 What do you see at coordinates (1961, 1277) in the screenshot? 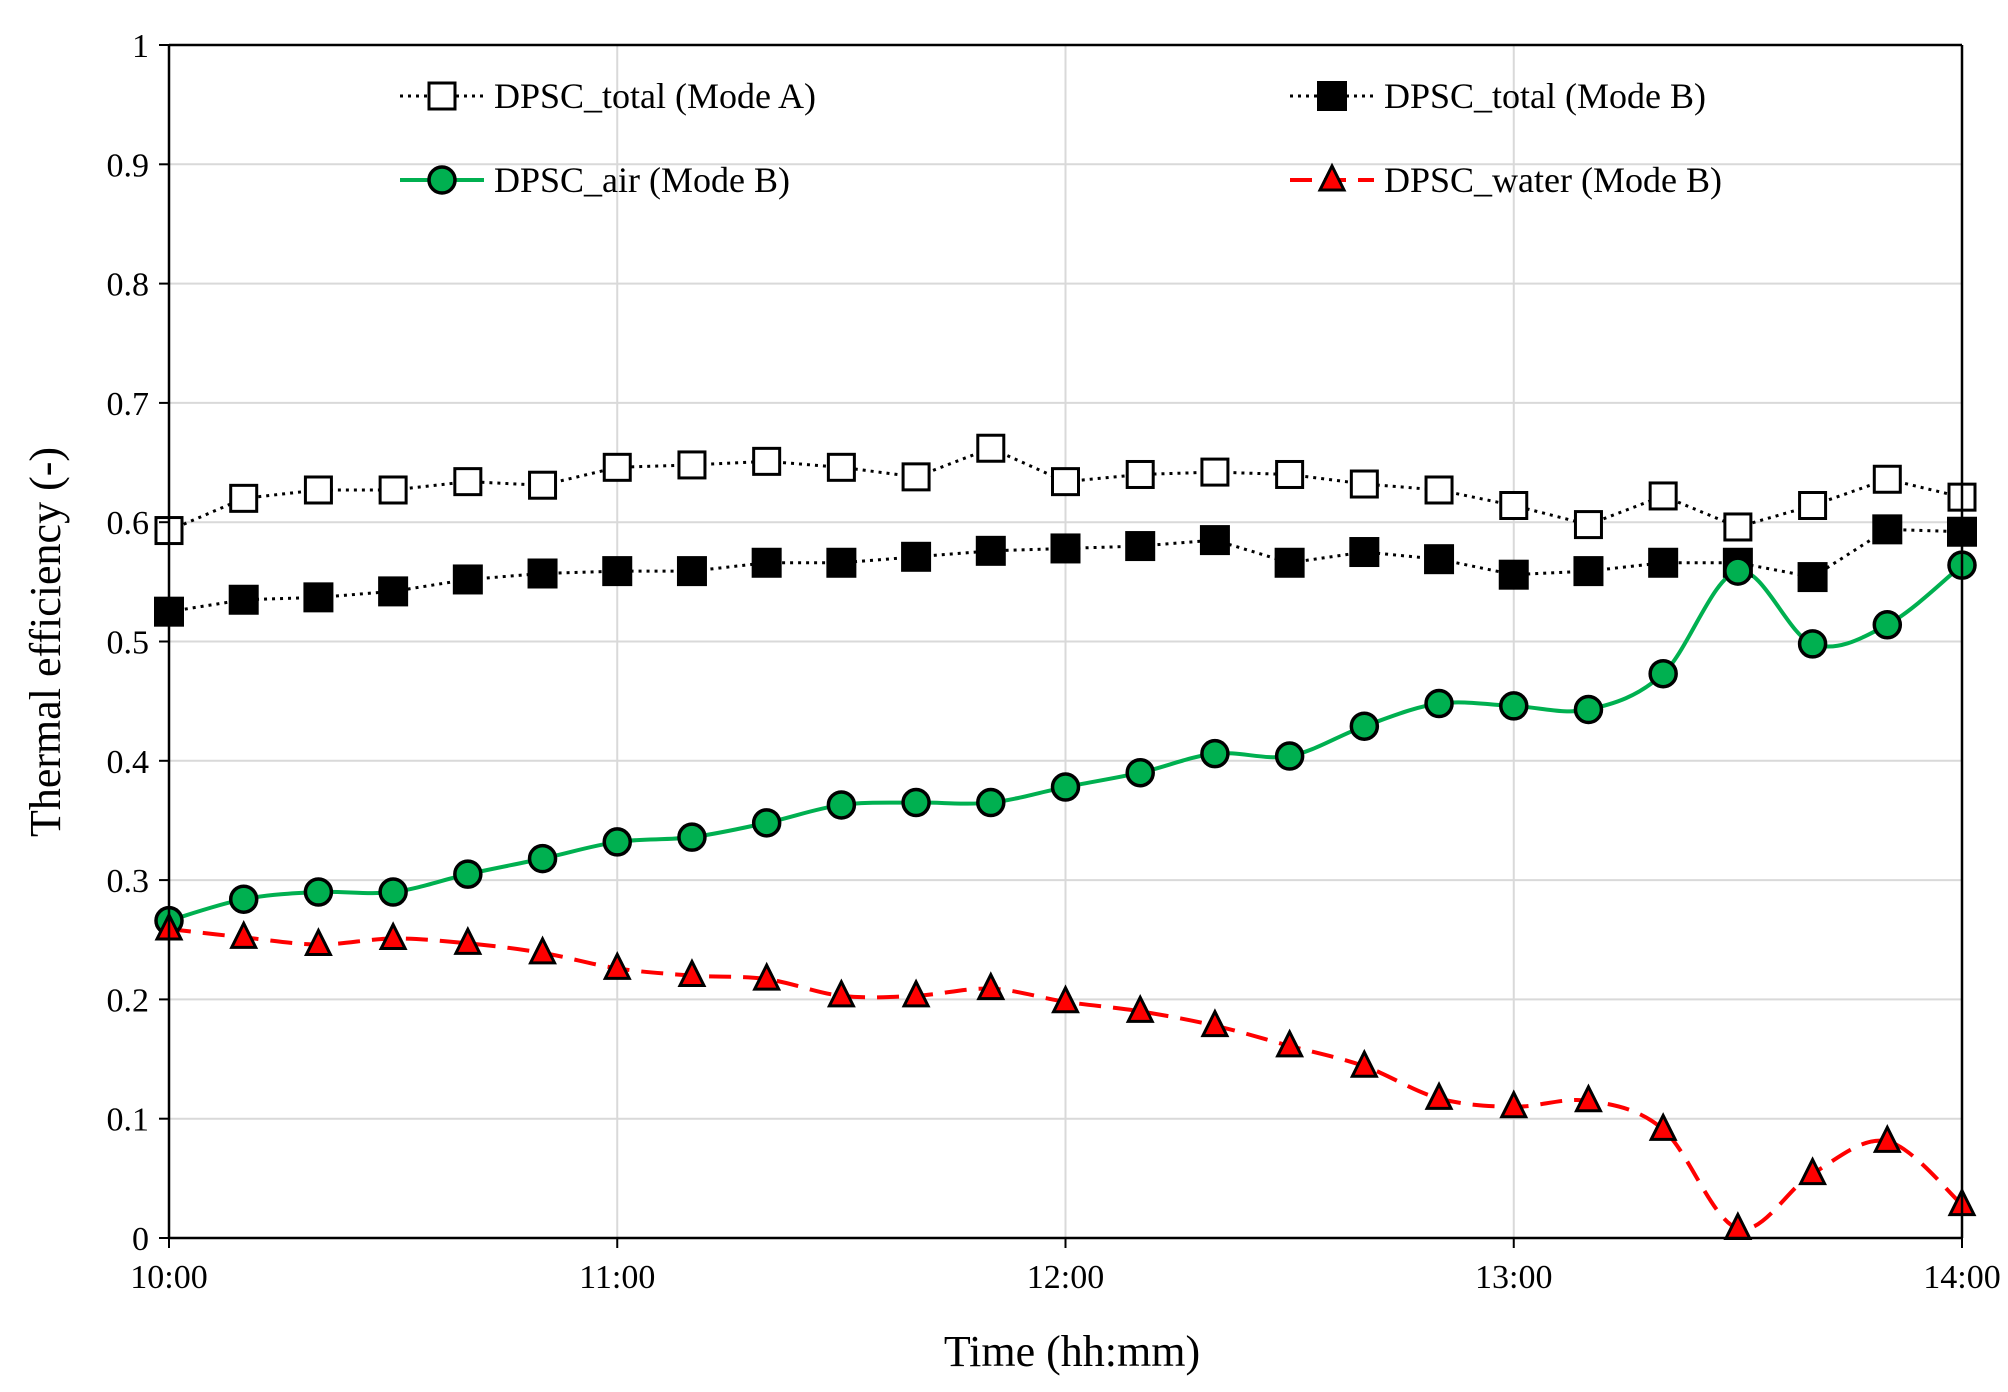
I see `x-tick-label: 14:00` at bounding box center [1961, 1277].